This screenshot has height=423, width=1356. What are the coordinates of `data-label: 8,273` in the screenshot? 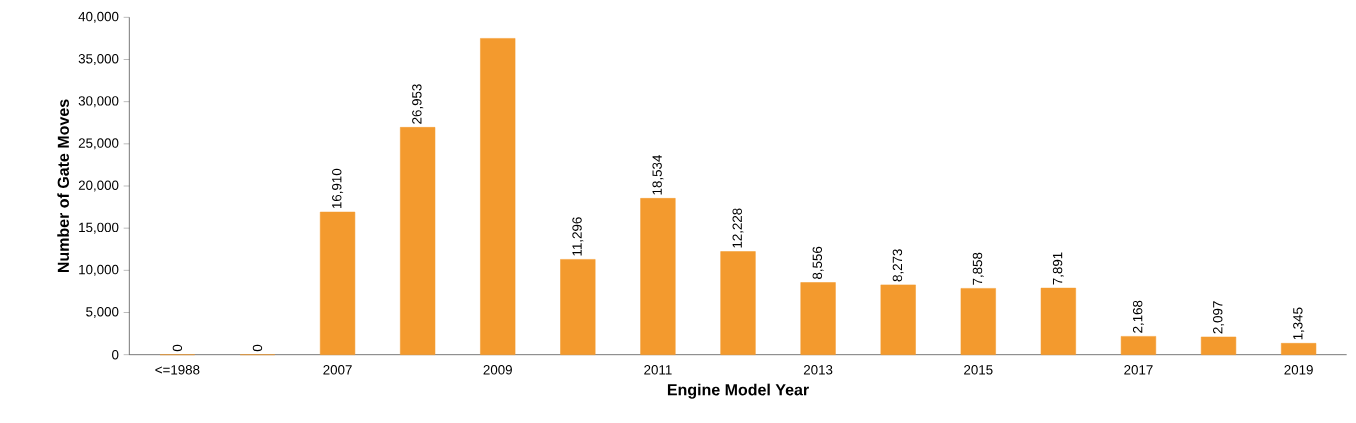 It's located at (898, 265).